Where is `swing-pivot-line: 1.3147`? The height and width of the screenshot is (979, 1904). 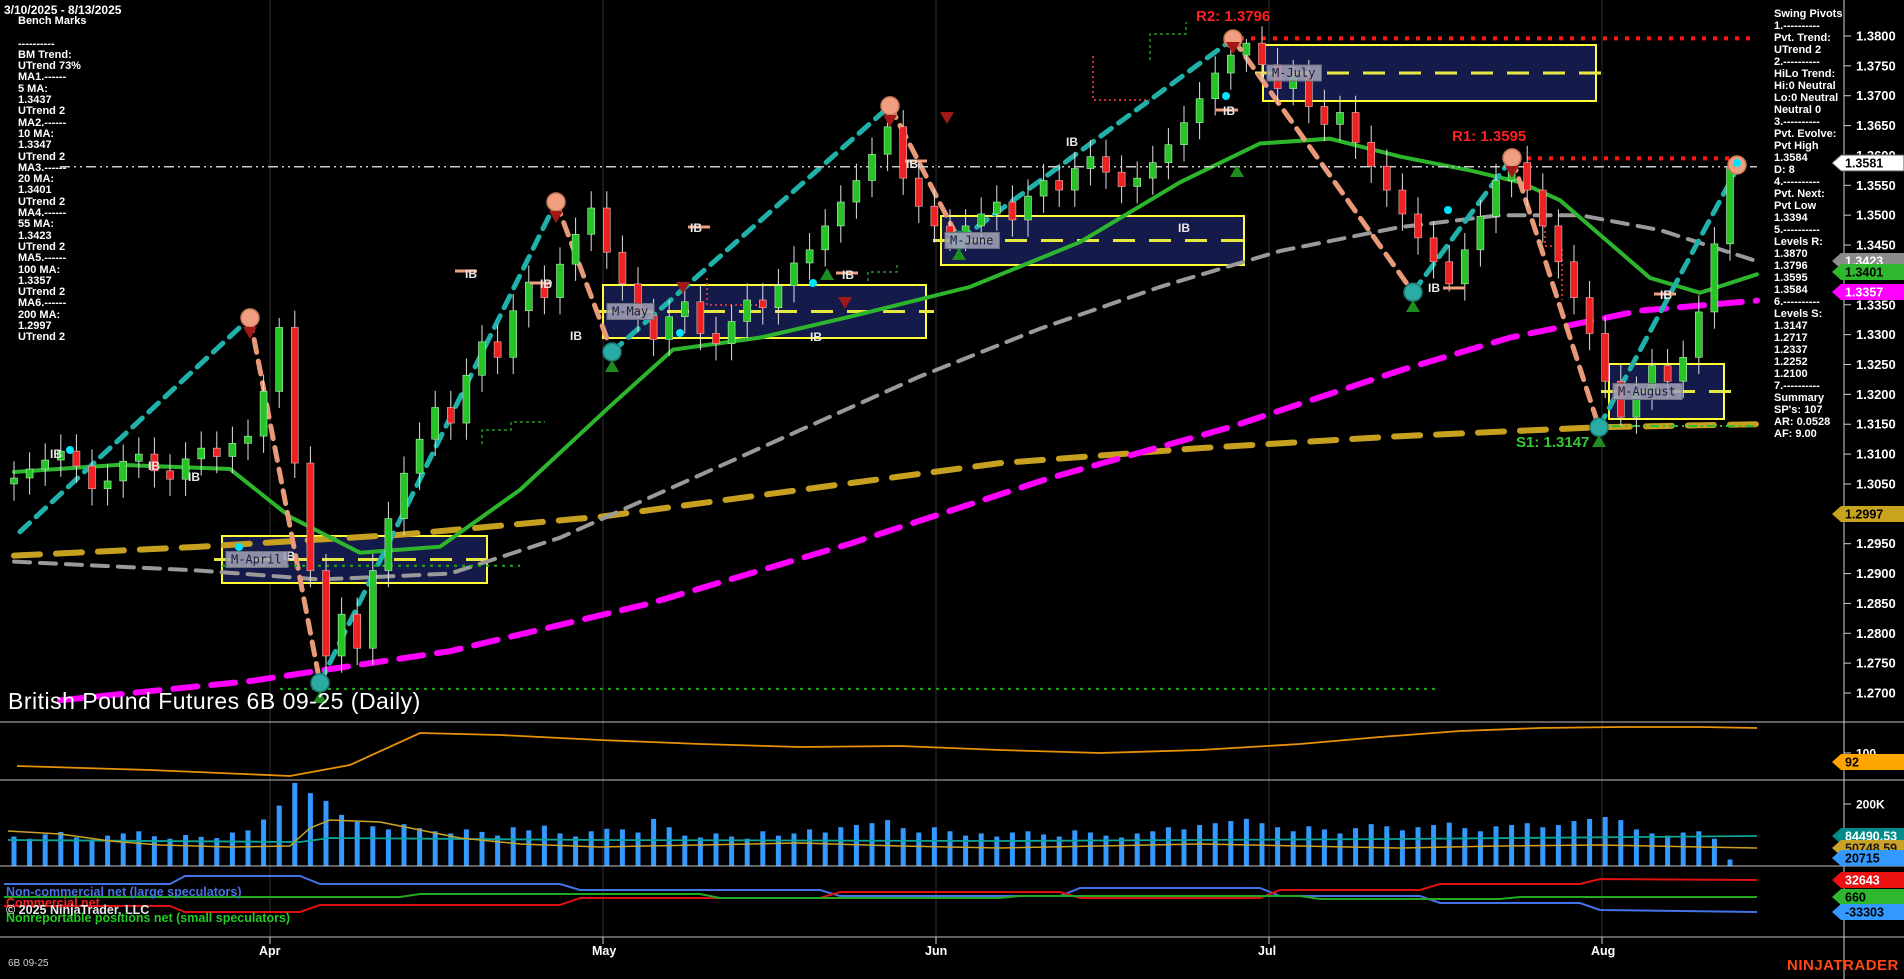
swing-pivot-line: 1.3147 is located at coordinates (1791, 326).